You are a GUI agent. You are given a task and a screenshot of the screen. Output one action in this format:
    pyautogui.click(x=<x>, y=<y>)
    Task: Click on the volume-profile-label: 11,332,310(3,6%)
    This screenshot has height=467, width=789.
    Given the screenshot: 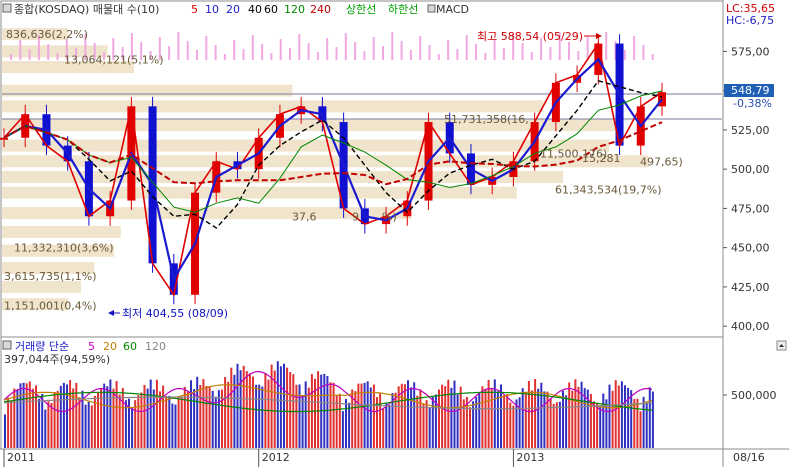 What is the action you would take?
    pyautogui.click(x=64, y=248)
    